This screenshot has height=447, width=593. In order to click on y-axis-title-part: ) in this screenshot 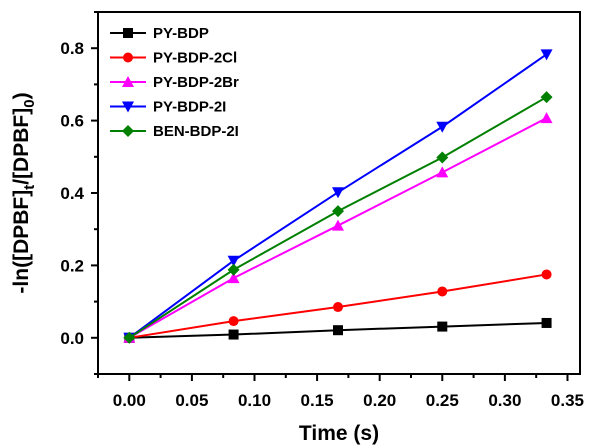, I will do `click(21, 95)`.